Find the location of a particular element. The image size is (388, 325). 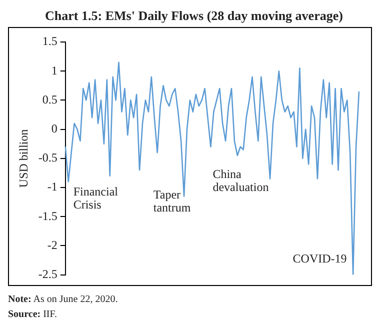

annotation: COVID-19 is located at coordinates (319, 258).